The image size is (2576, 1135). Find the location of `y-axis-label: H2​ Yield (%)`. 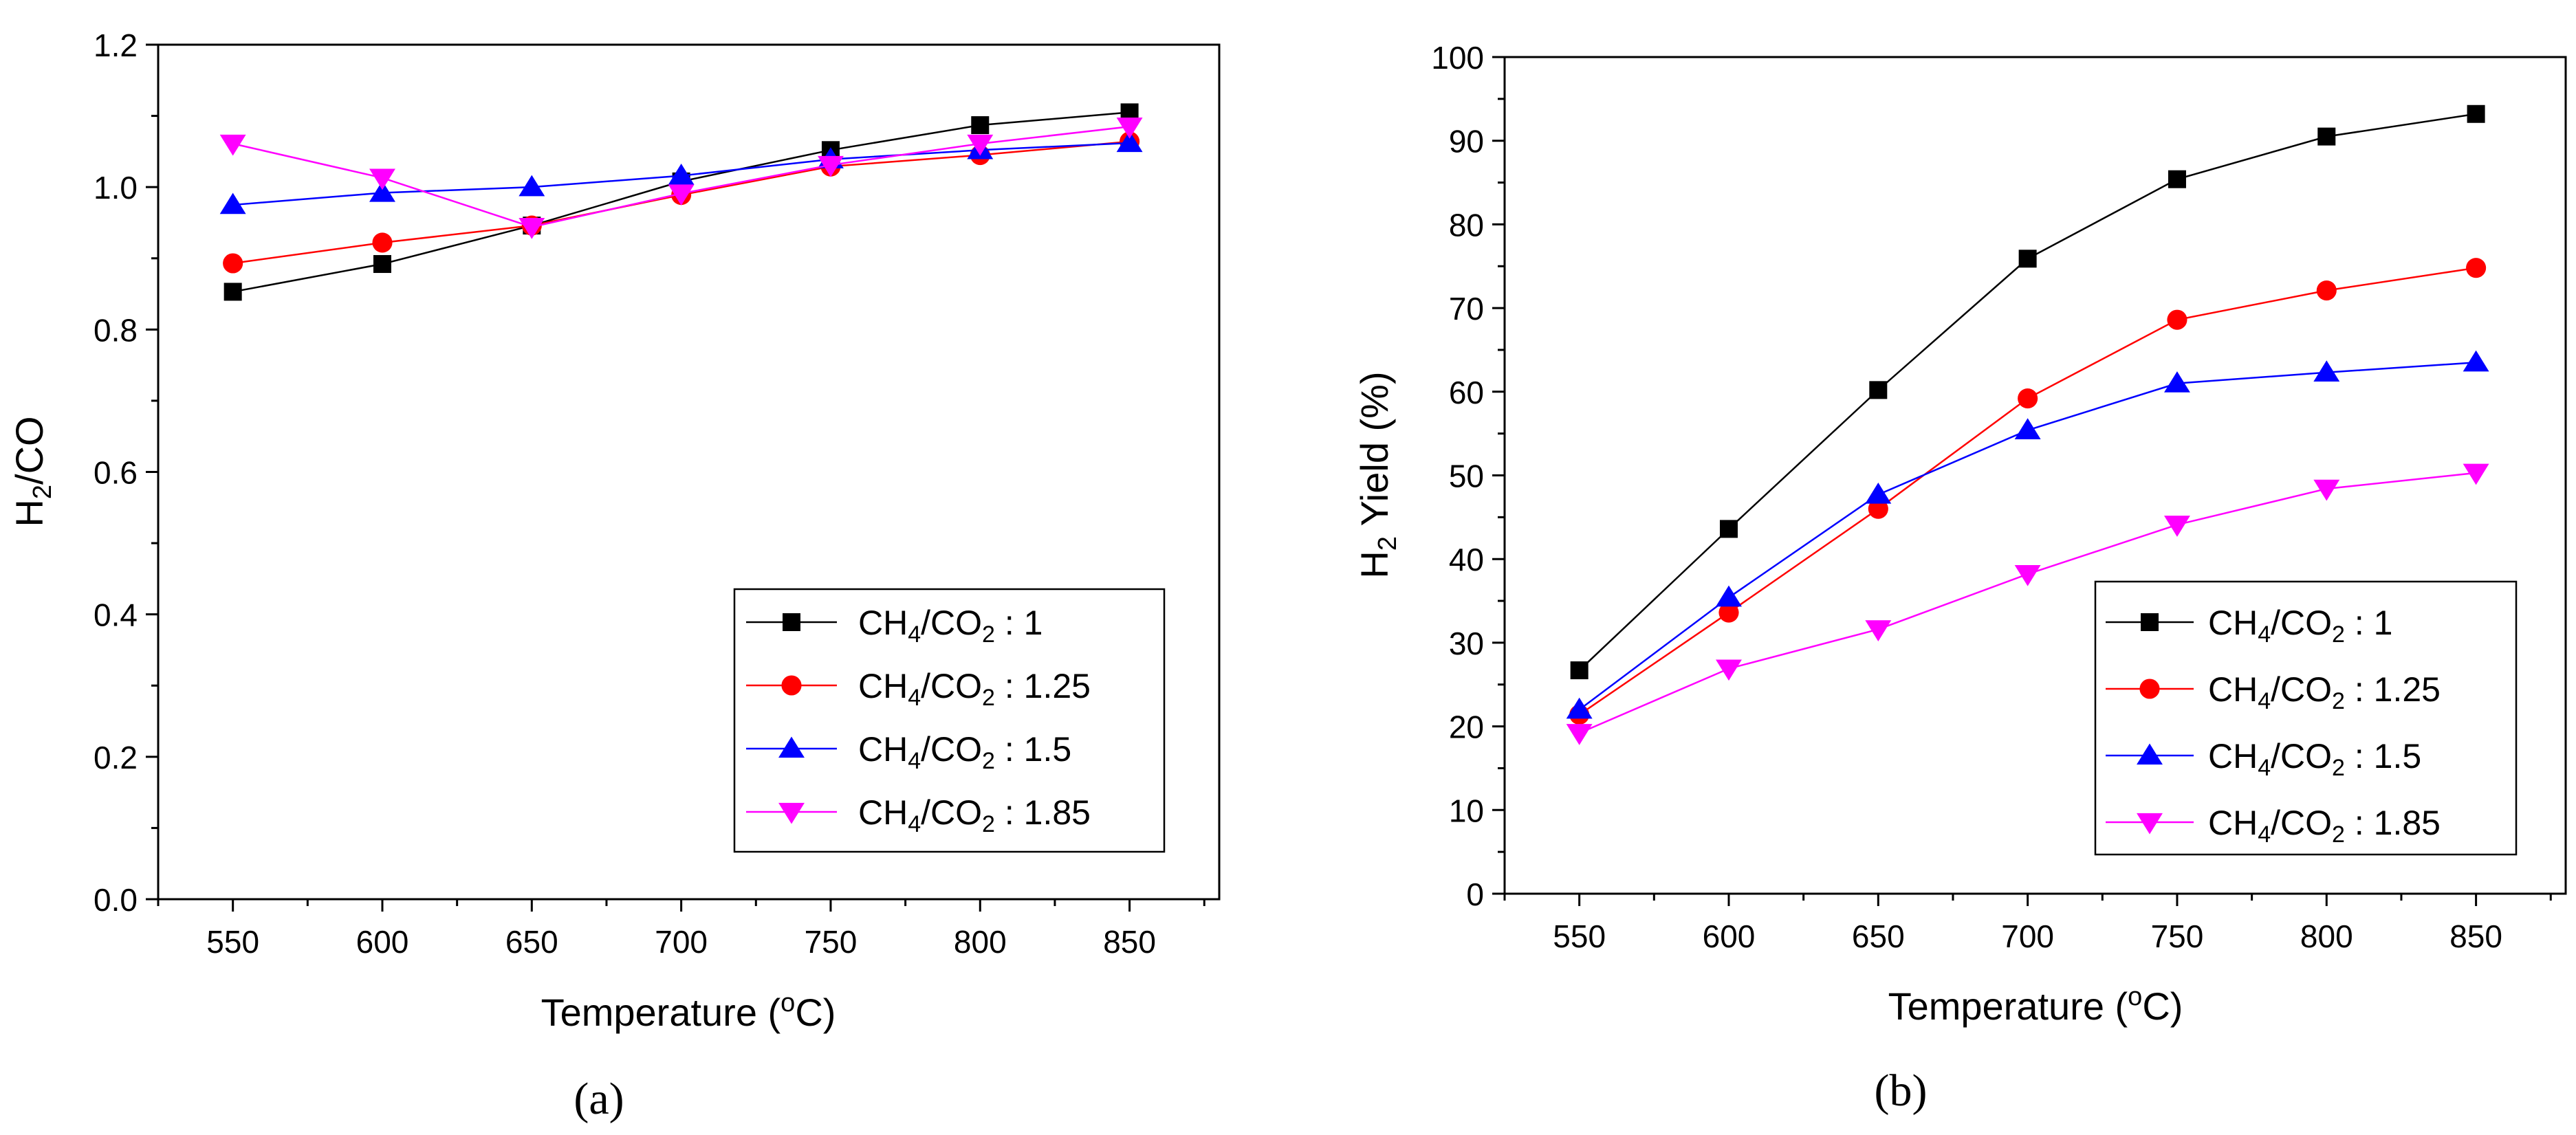

y-axis-label: H2​ Yield (%) is located at coordinates (1377, 474).